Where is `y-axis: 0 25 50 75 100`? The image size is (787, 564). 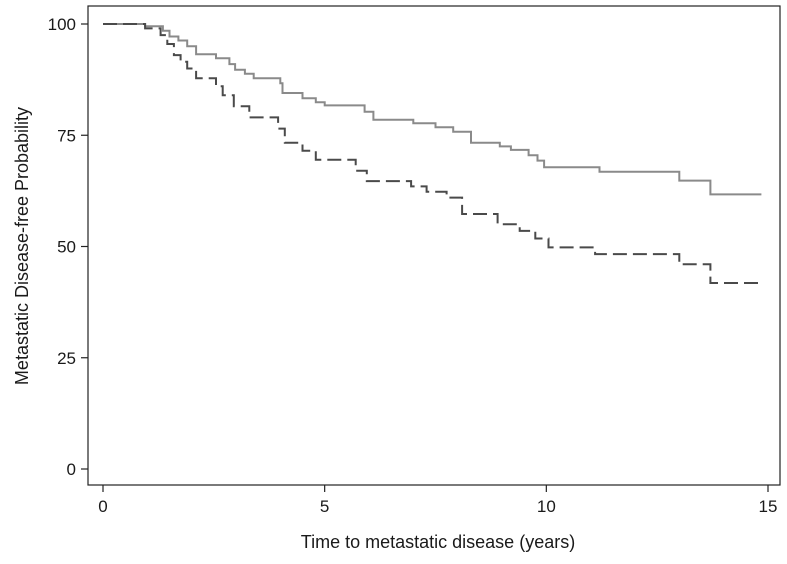
y-axis: 0 25 50 75 100 is located at coordinates (68, 247).